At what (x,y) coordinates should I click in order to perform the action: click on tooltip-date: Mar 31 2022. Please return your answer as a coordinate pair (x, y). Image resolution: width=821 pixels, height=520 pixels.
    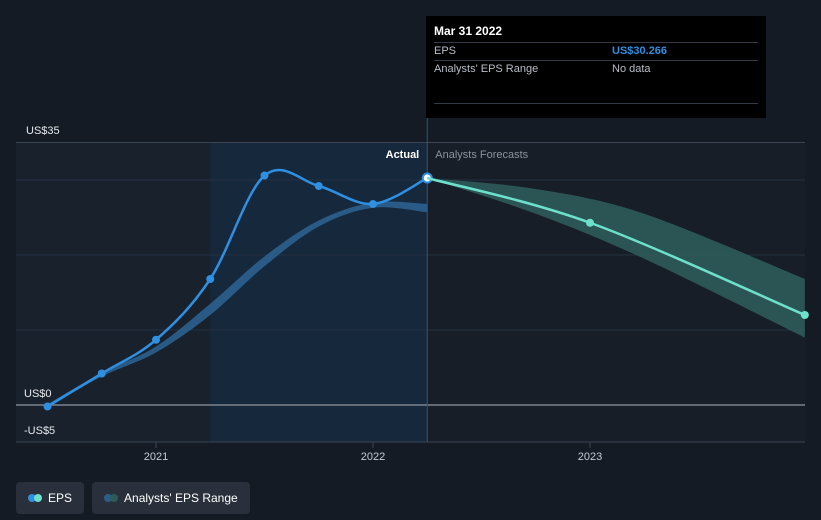
    Looking at the image, I should click on (468, 31).